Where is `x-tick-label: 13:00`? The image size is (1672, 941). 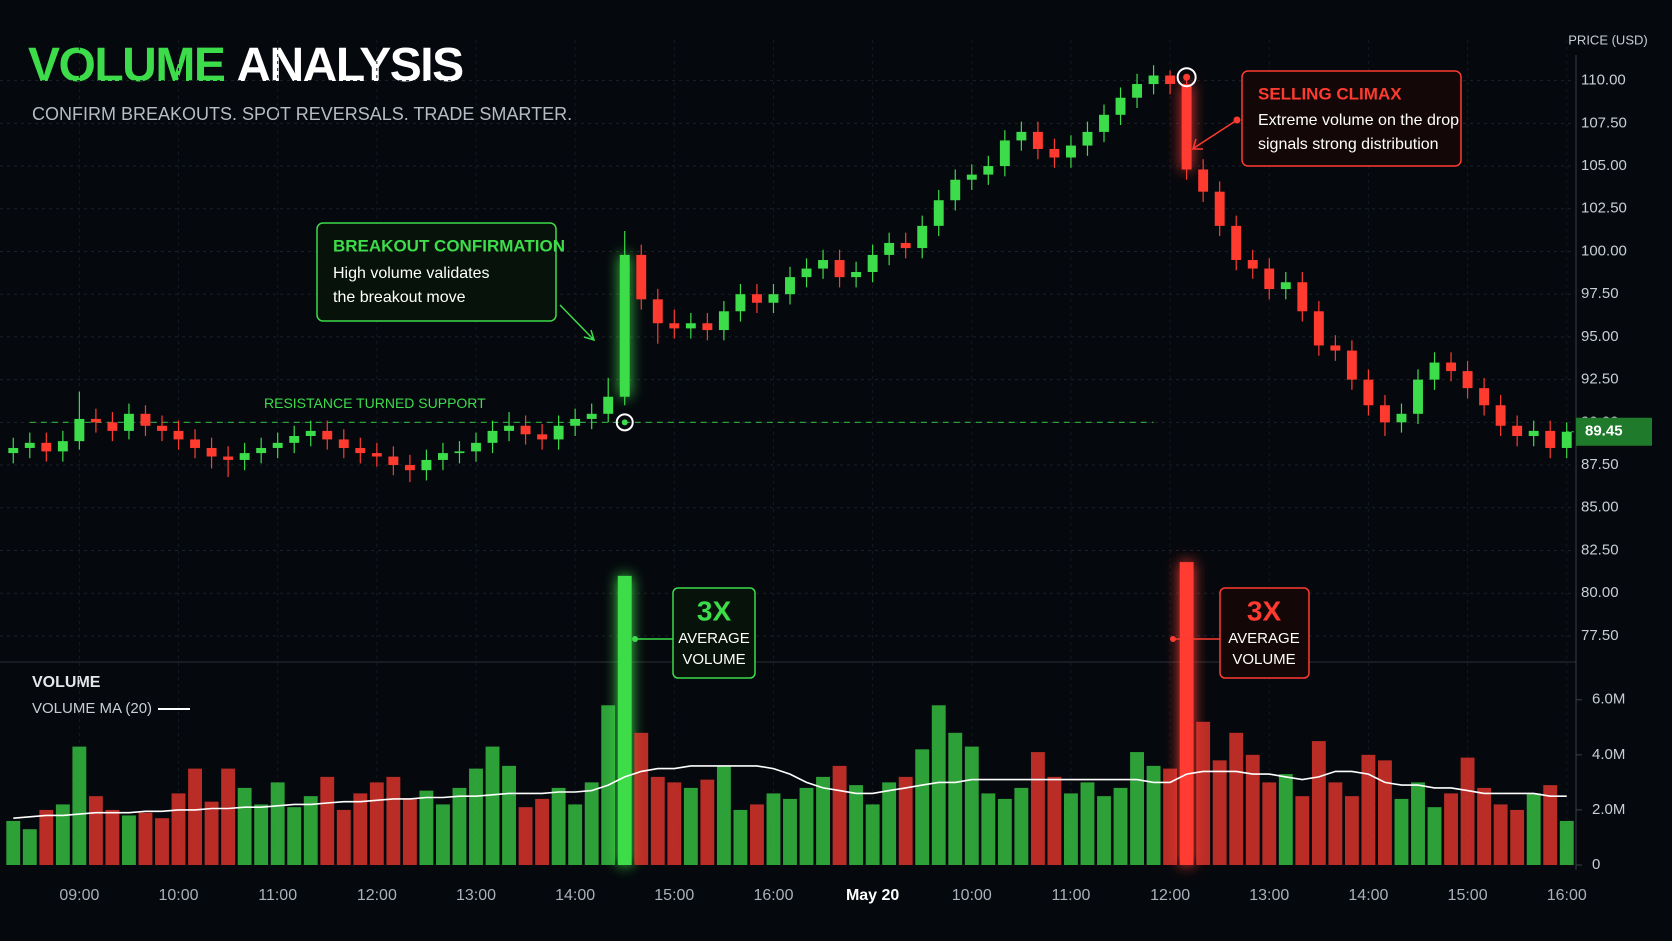 x-tick-label: 13:00 is located at coordinates (476, 895).